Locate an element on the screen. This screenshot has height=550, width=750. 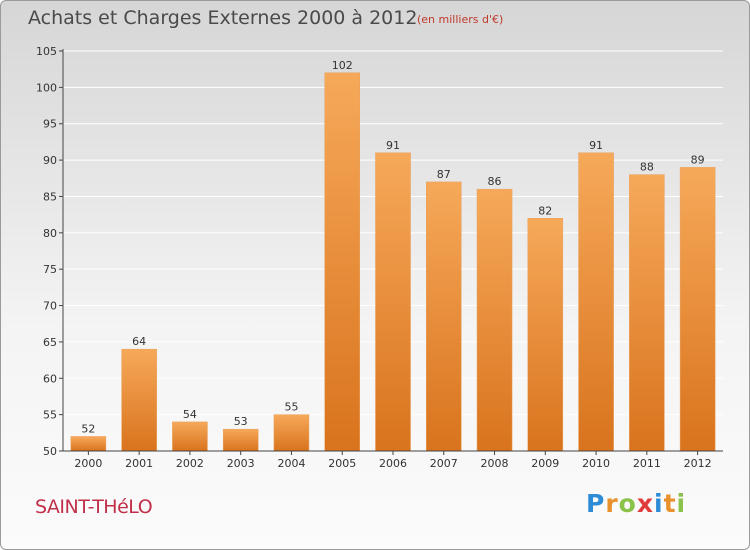
bar-2000 is located at coordinates (88, 444).